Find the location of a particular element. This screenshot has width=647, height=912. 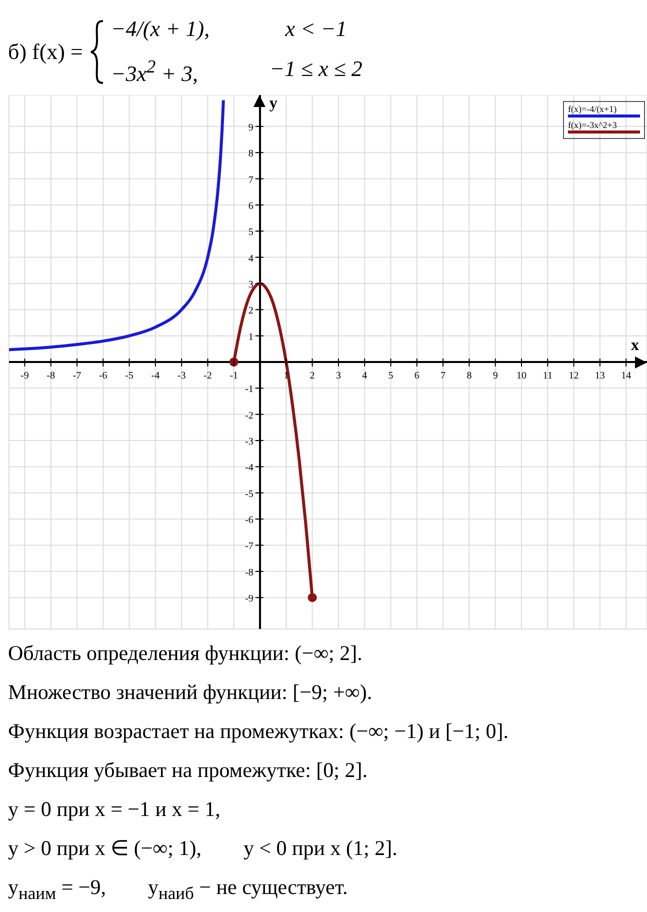

y-tick-label: 8 is located at coordinates (251, 154).